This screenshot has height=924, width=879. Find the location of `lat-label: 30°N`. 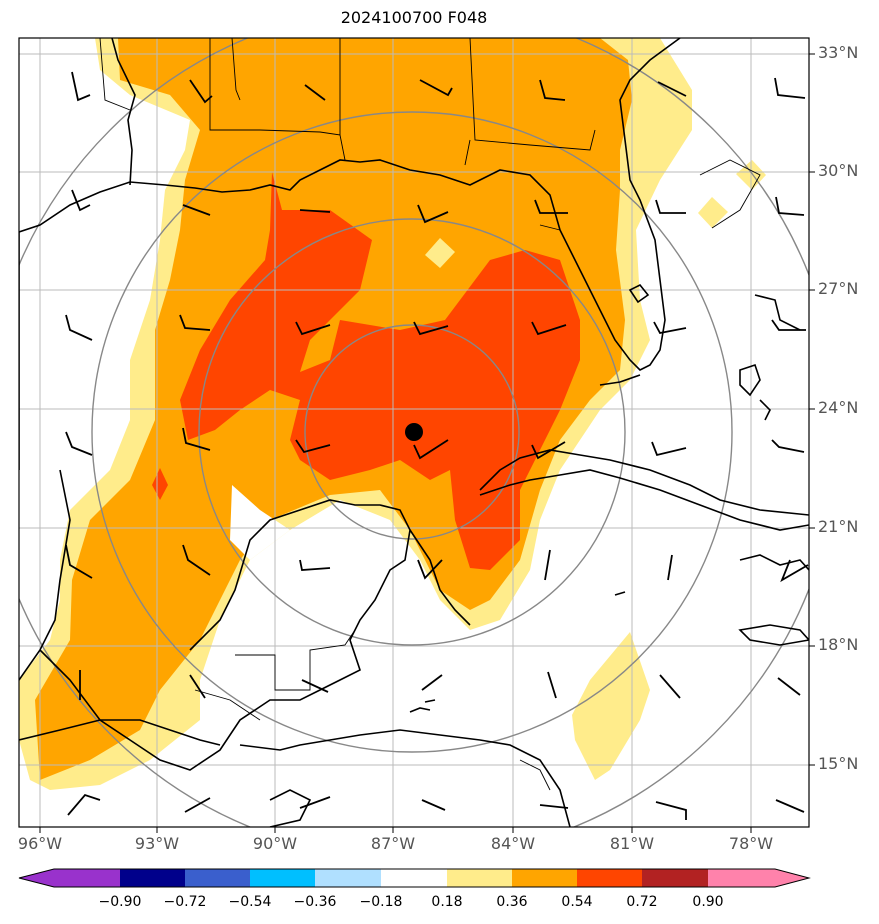

lat-label: 30°N is located at coordinates (838, 170).